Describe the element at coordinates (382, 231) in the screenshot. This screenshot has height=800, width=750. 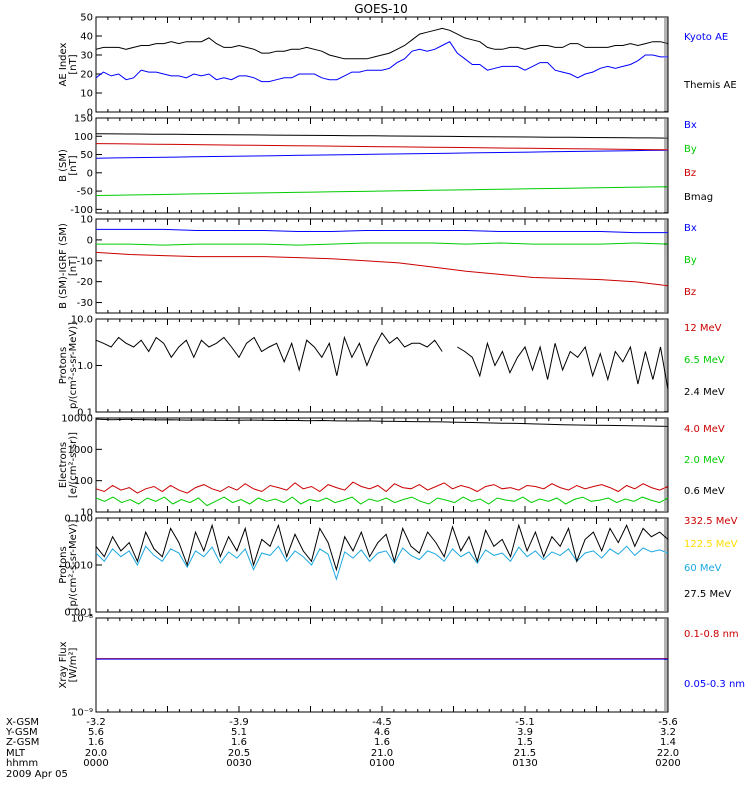
I see `series-line-bx` at that location.